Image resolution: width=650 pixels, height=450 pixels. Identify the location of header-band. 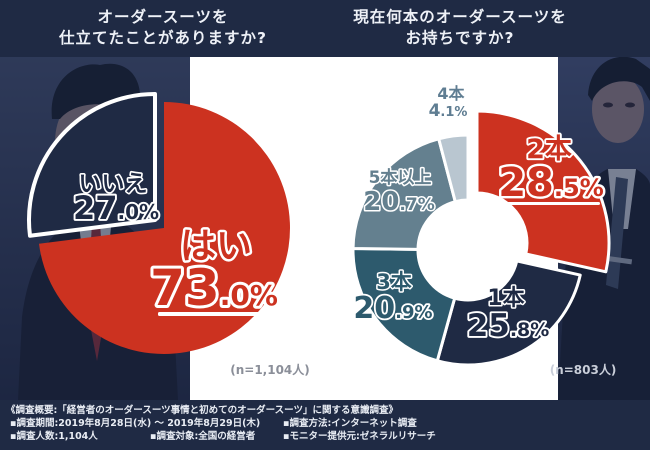
(325, 28).